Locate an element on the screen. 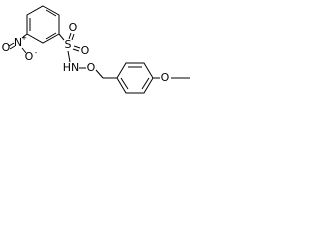 This screenshot has width=320, height=240. atom-label: S is located at coordinates (68, 44).